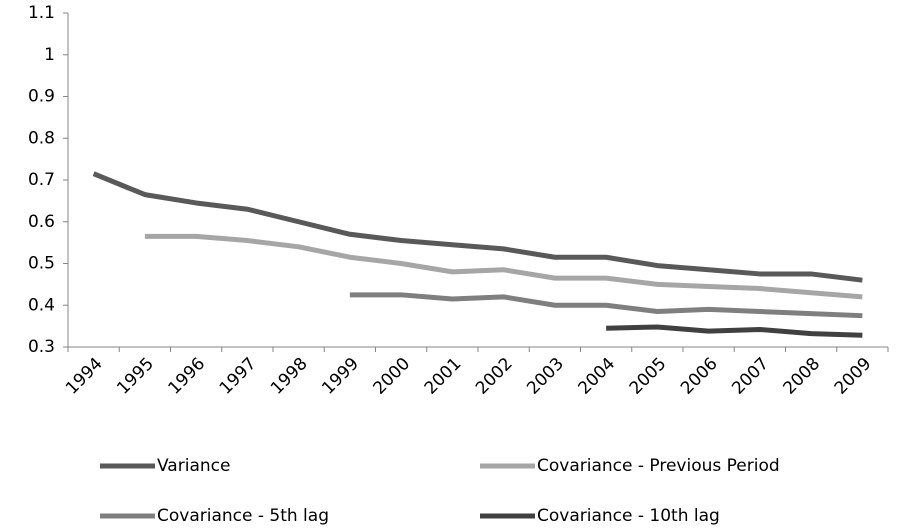 Image resolution: width=902 pixels, height=531 pixels. What do you see at coordinates (41, 180) in the screenshot?
I see `y-tick-label: 0.7` at bounding box center [41, 180].